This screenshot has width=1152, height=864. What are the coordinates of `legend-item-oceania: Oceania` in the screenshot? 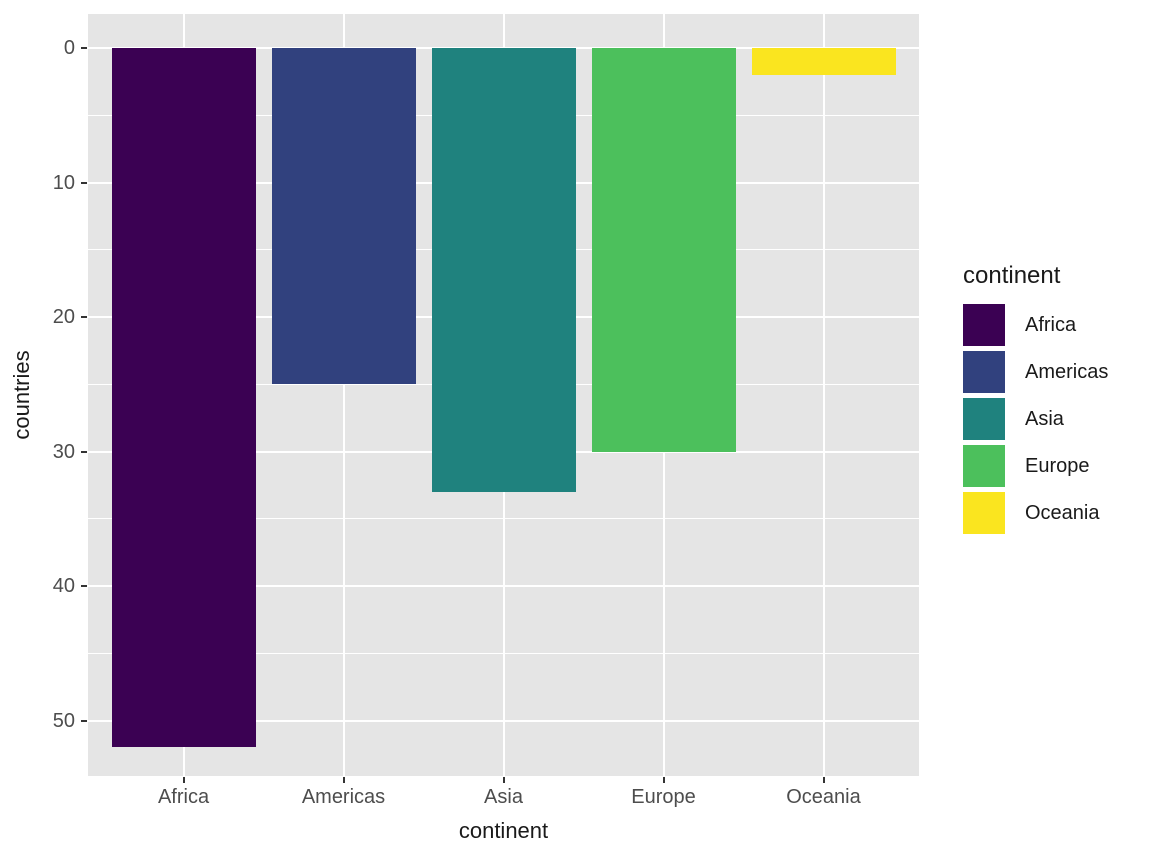 It's located at (1035, 513).